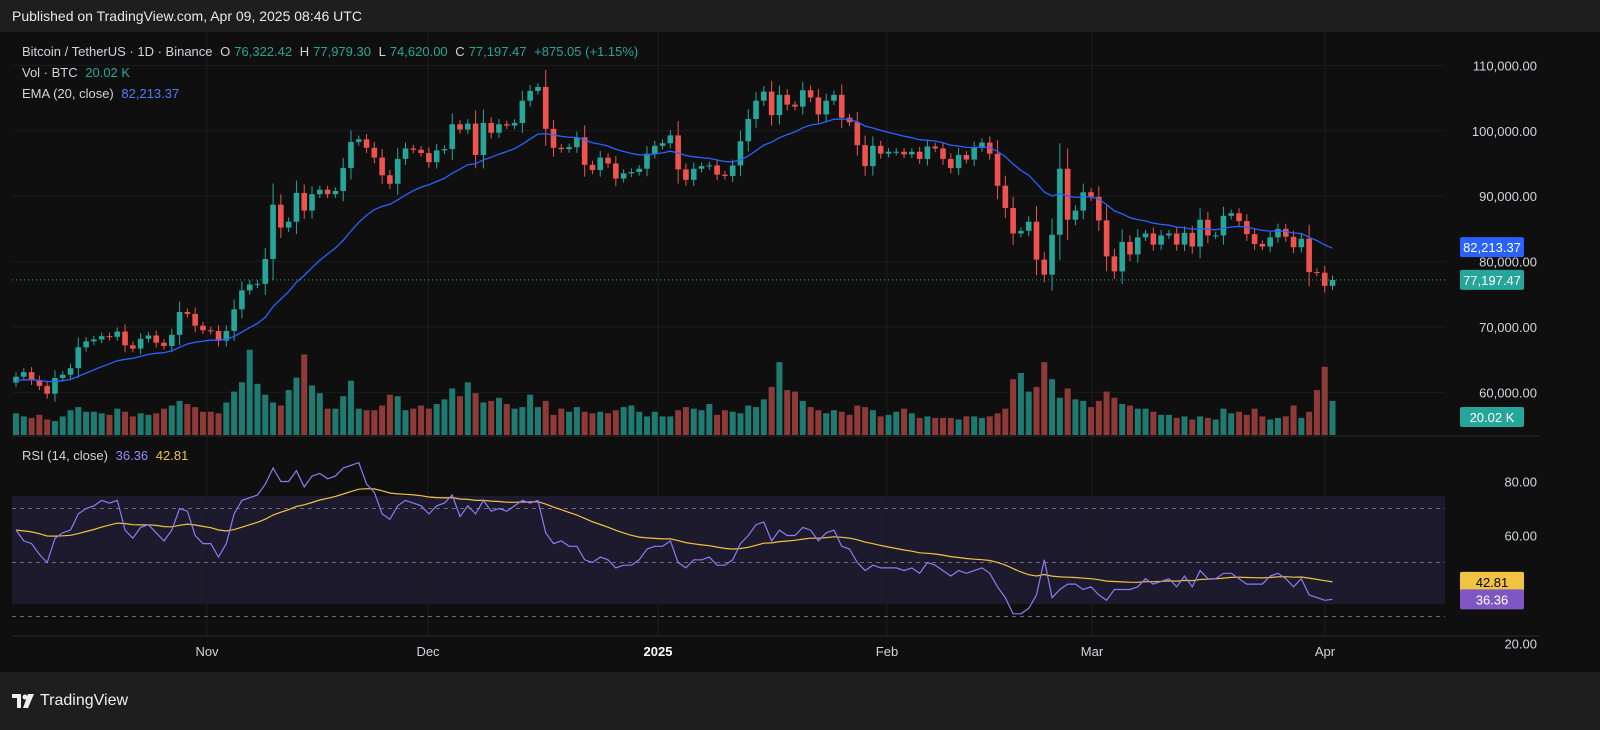 The height and width of the screenshot is (730, 1600). I want to click on symbol-title: Bitcoin / TetherUS · 1D · Binance, so click(117, 51).